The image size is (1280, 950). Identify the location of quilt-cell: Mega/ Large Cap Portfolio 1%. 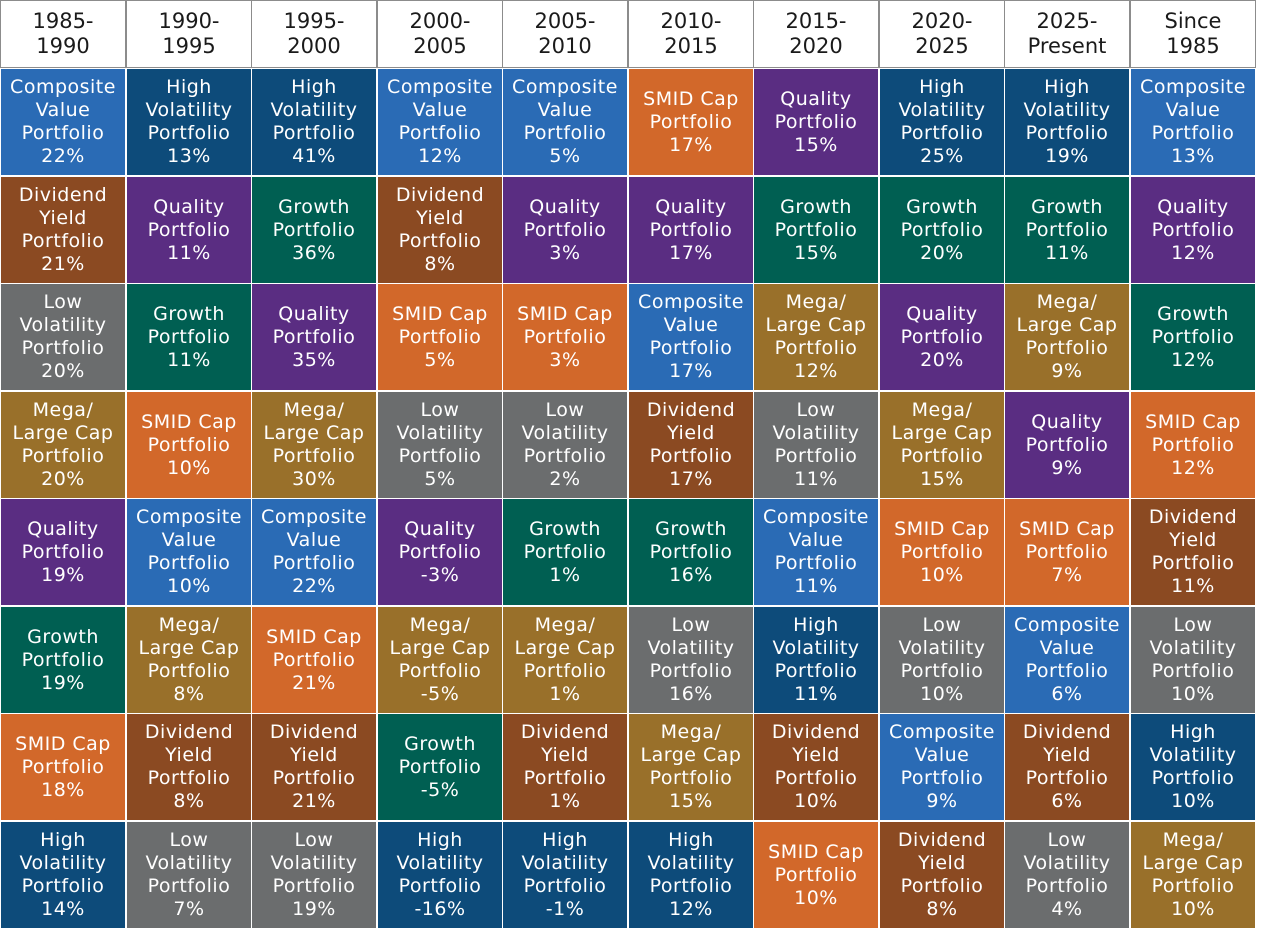
(565, 660).